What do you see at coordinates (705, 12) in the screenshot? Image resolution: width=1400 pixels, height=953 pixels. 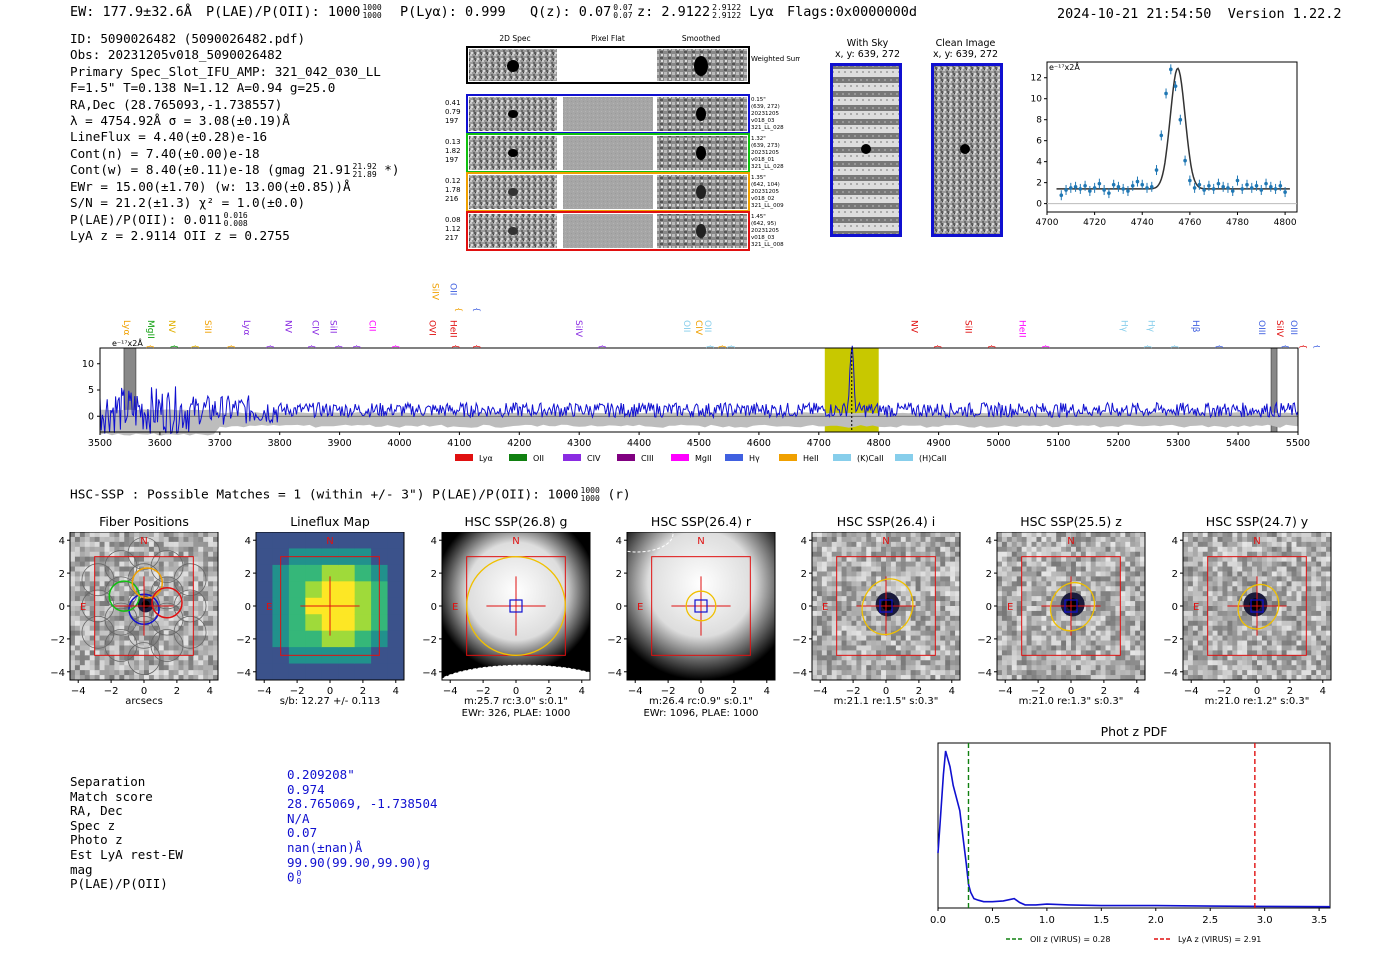 I see `header-z: z: 2.9122 2.9122 2.9122 Lyα` at bounding box center [705, 12].